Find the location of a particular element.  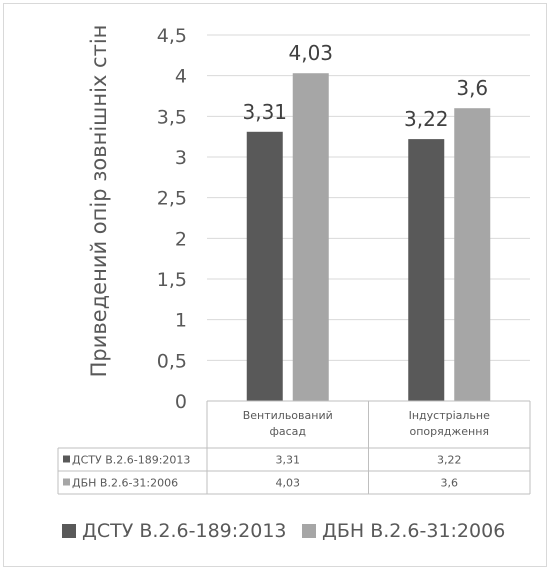

y-tick-label: 1,5 is located at coordinates (172, 280).